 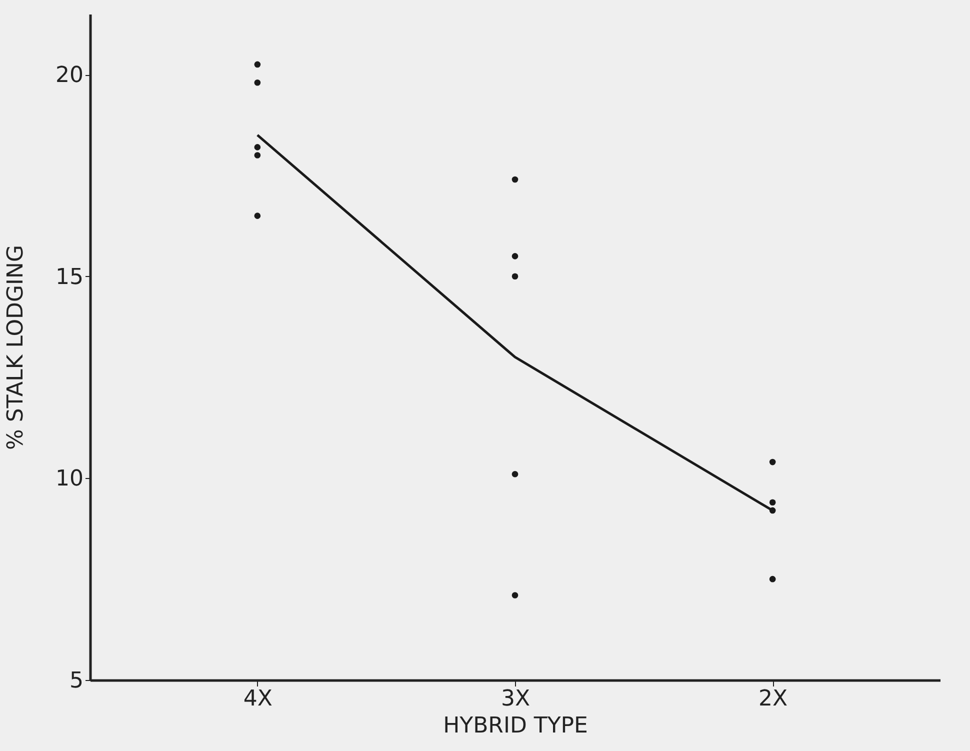 What do you see at coordinates (70, 479) in the screenshot?
I see `y-tick-label: 10` at bounding box center [70, 479].